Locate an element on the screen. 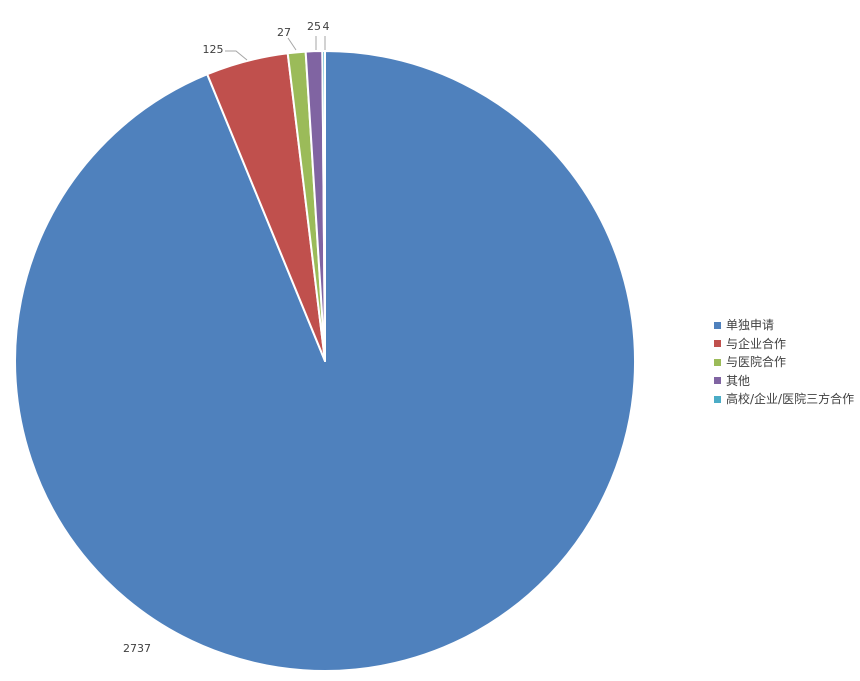 The image size is (860, 681). legend-label: 高校/企业/医院三方合作 is located at coordinates (790, 399).